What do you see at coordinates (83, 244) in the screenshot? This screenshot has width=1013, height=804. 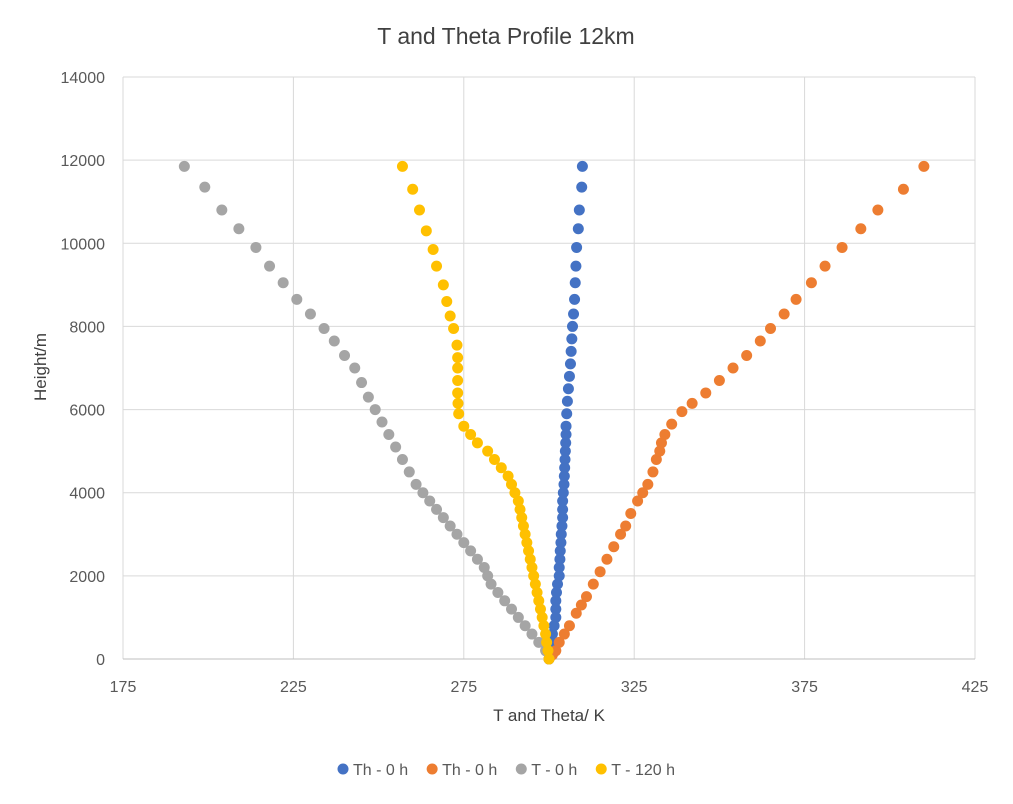 I see `y-tick-label: 10000` at bounding box center [83, 244].